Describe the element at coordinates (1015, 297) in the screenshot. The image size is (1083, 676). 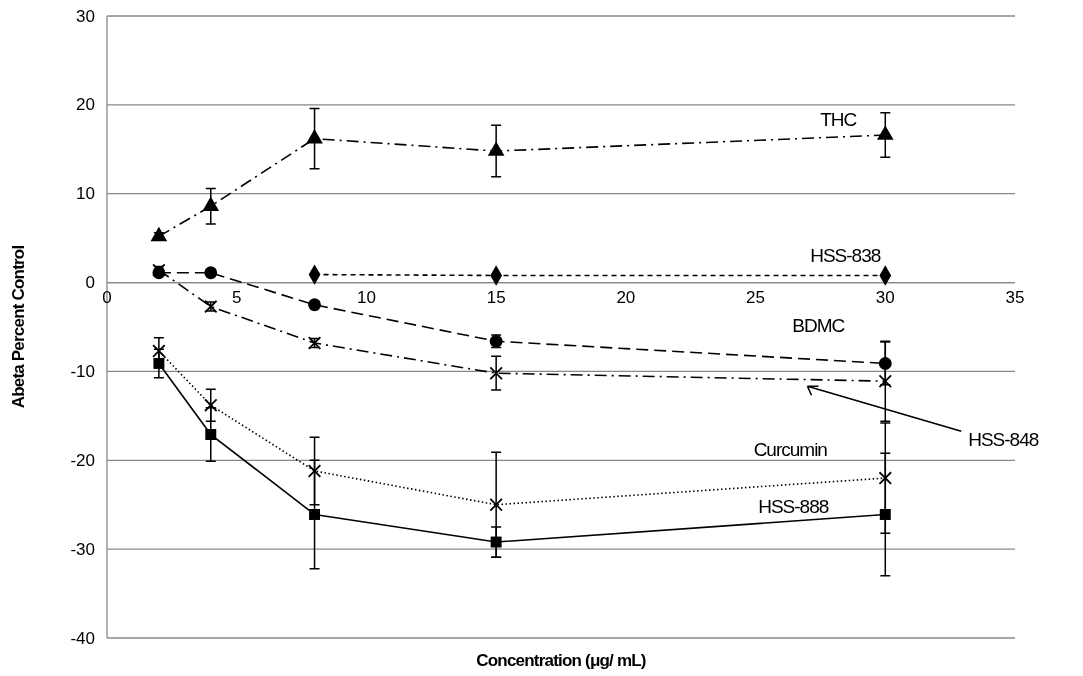
I see `x-tick-label: 35` at that location.